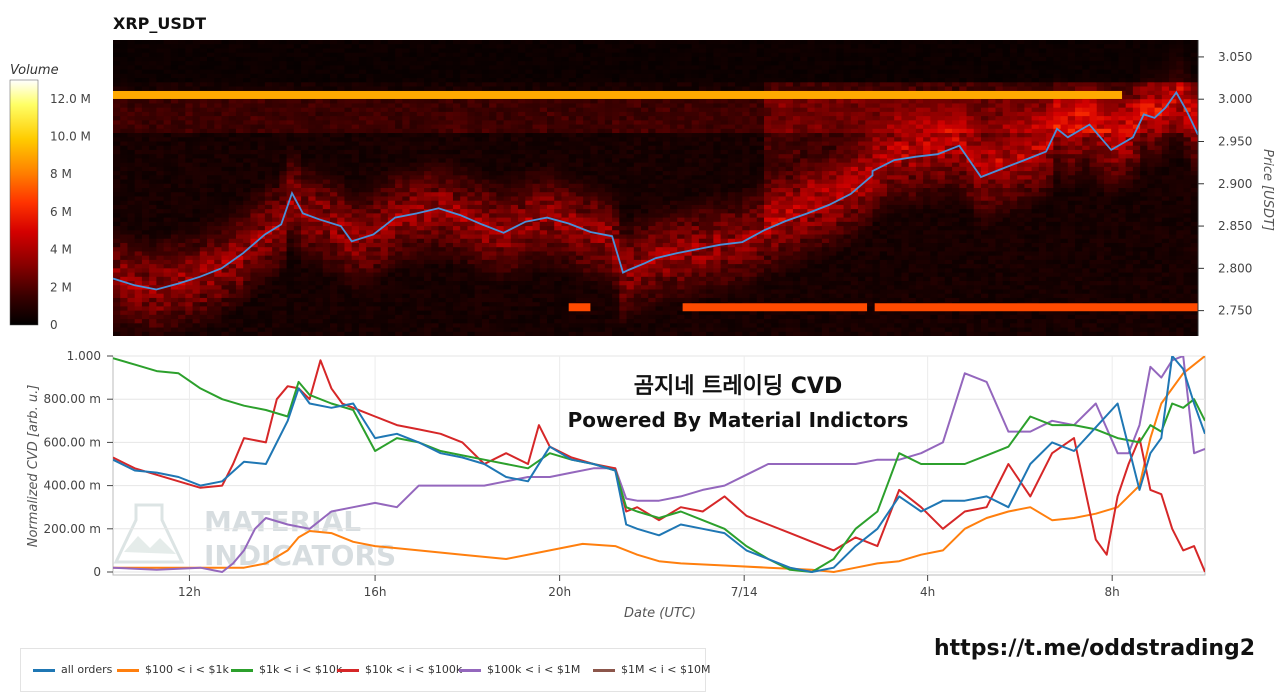 This screenshot has height=693, width=1280. I want to click on cvd-y-axis-title: Normalized CVD [arb. u.], so click(33, 466).